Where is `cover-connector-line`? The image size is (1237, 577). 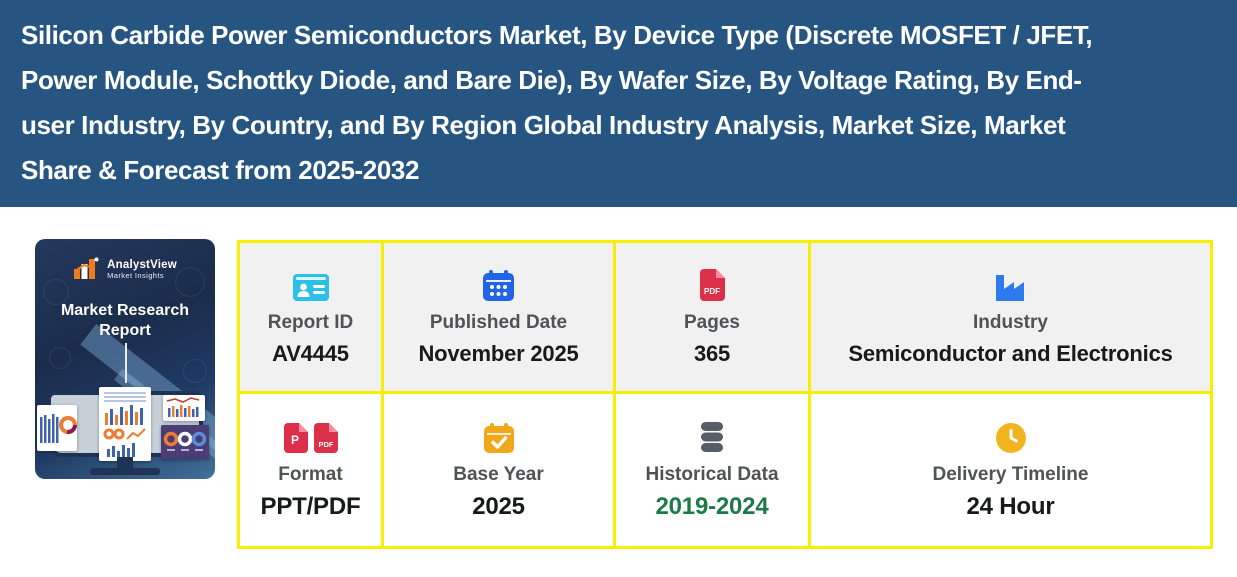 cover-connector-line is located at coordinates (126, 363).